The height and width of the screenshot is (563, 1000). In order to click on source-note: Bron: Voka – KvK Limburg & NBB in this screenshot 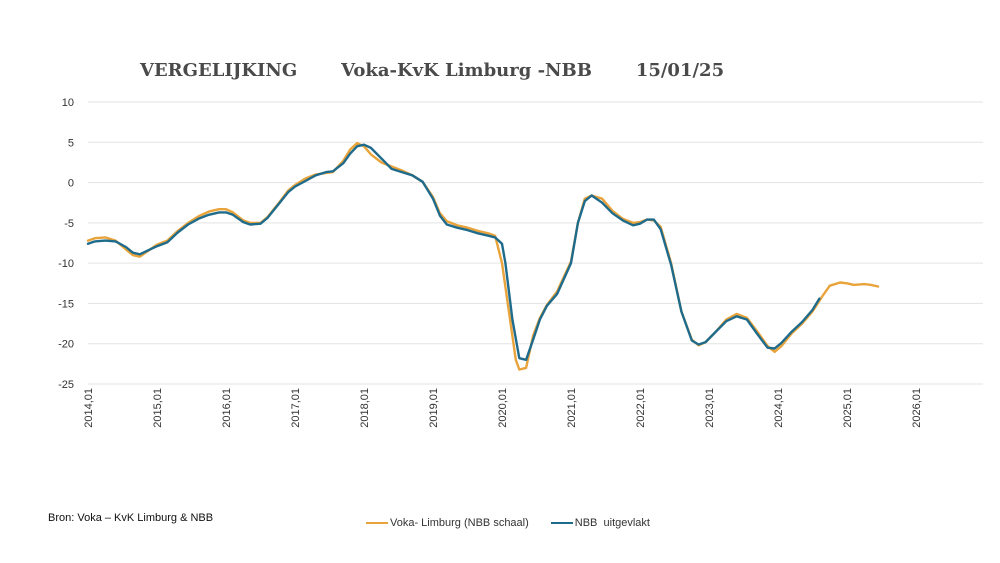, I will do `click(131, 518)`.